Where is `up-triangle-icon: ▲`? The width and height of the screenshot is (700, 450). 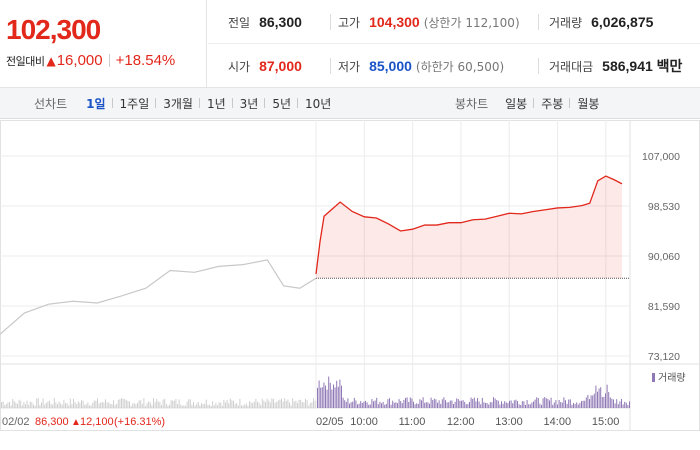 up-triangle-icon: ▲ is located at coordinates (51, 60).